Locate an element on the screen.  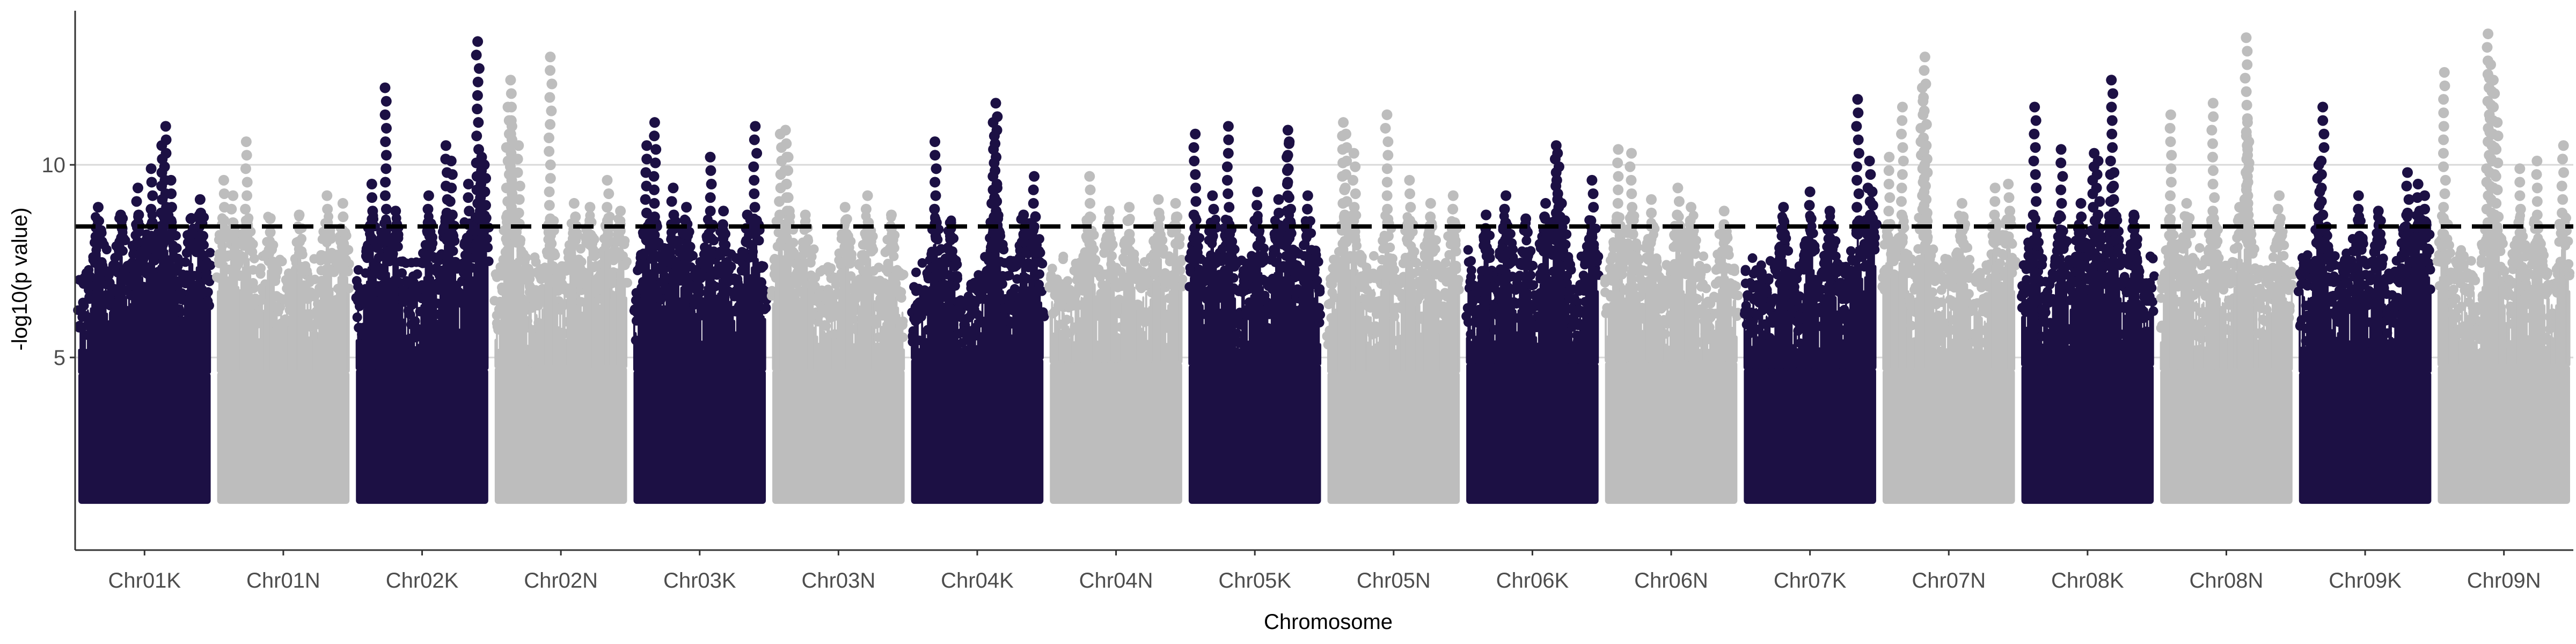
chromosome-points-Chr01K is located at coordinates (144, 312).